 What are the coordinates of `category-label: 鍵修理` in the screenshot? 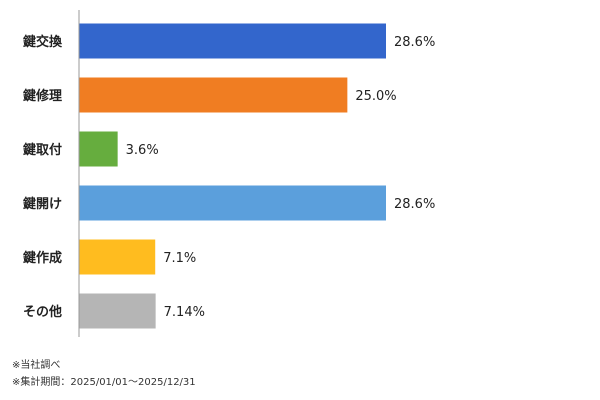 It's located at (42, 96).